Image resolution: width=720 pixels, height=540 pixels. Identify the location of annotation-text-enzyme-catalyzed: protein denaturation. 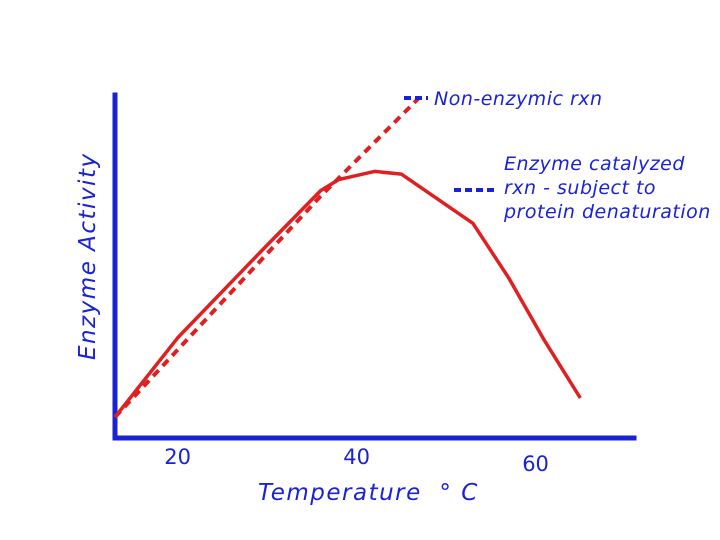
(607, 212).